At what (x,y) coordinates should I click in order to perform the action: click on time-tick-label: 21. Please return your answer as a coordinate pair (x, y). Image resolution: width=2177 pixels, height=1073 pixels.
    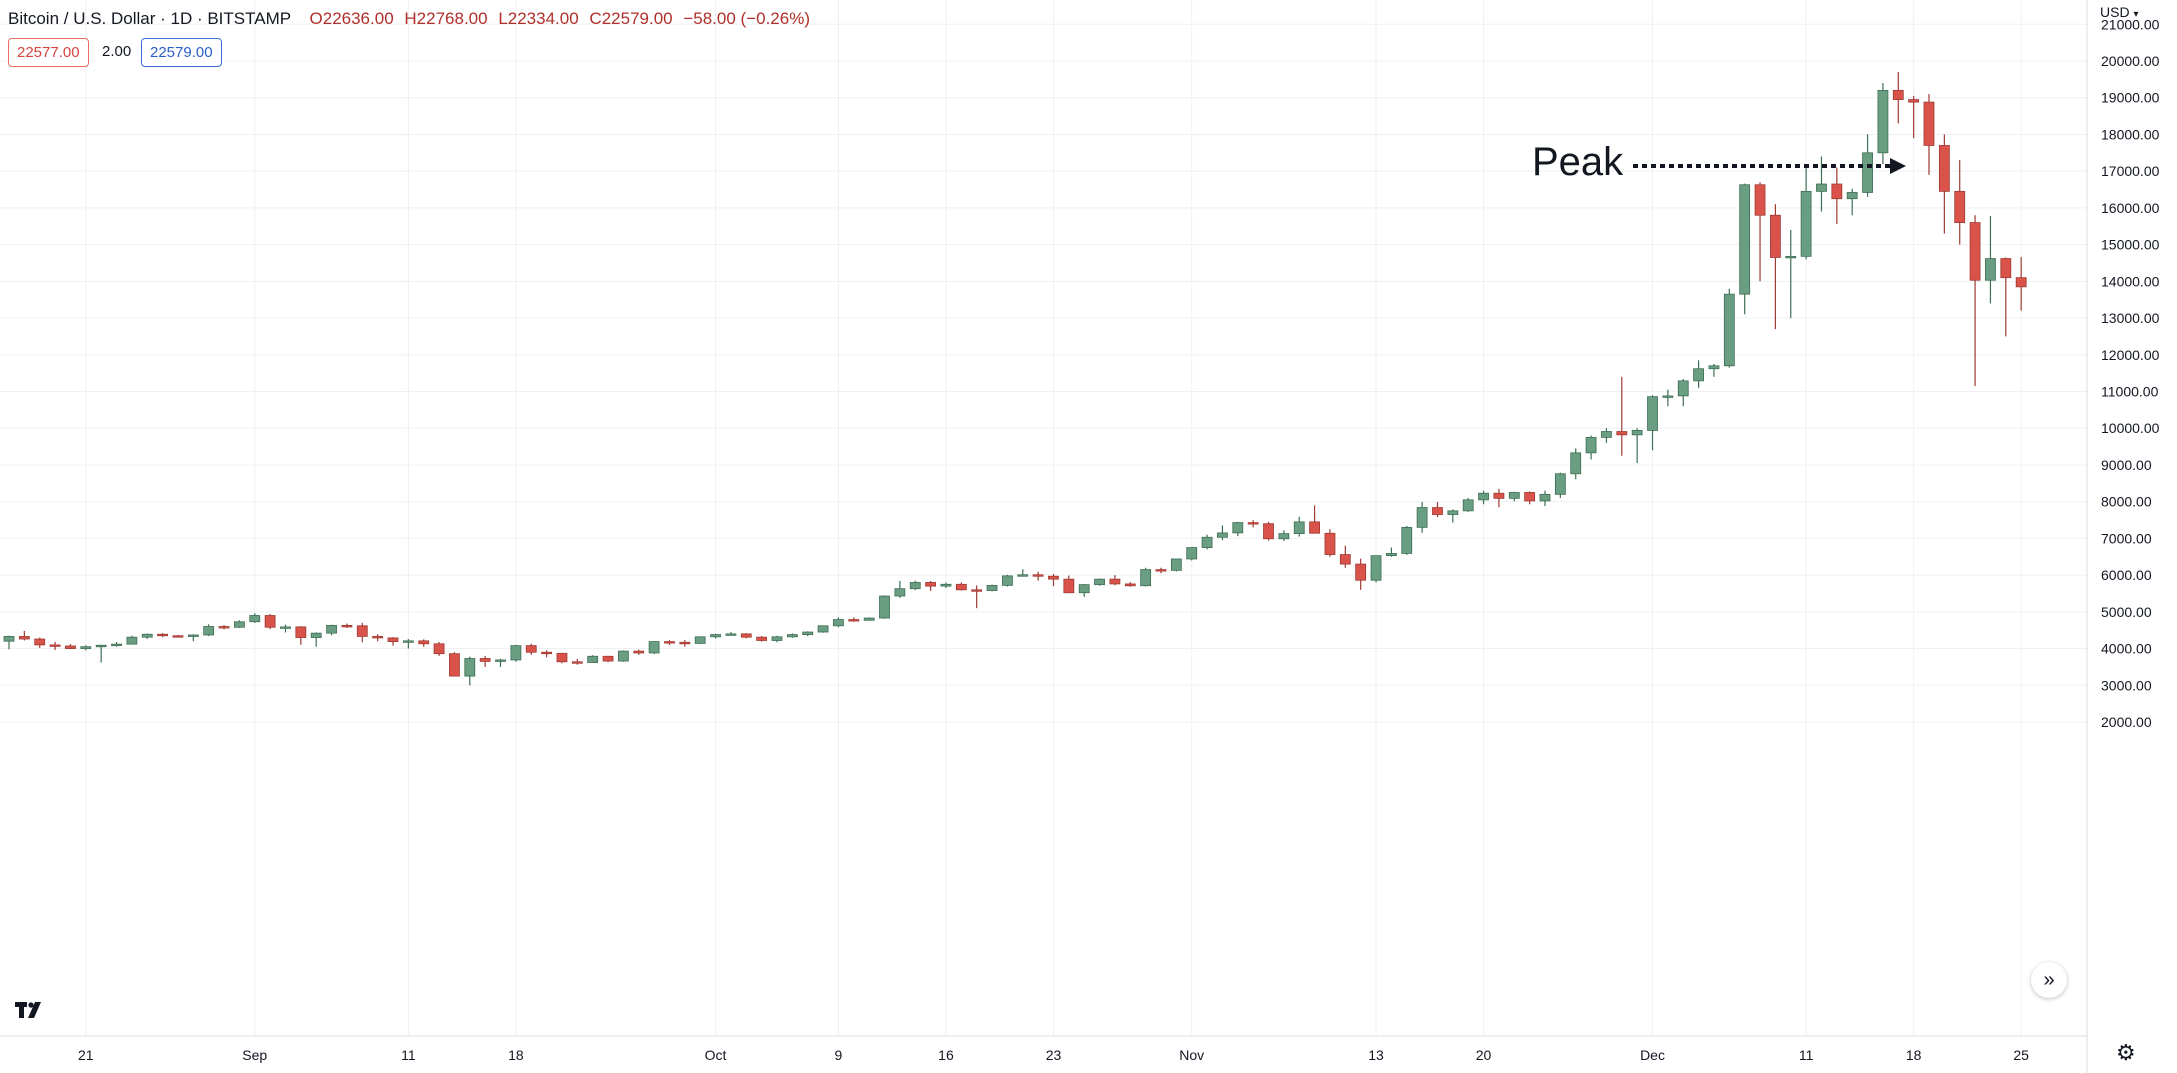
    Looking at the image, I should click on (86, 1055).